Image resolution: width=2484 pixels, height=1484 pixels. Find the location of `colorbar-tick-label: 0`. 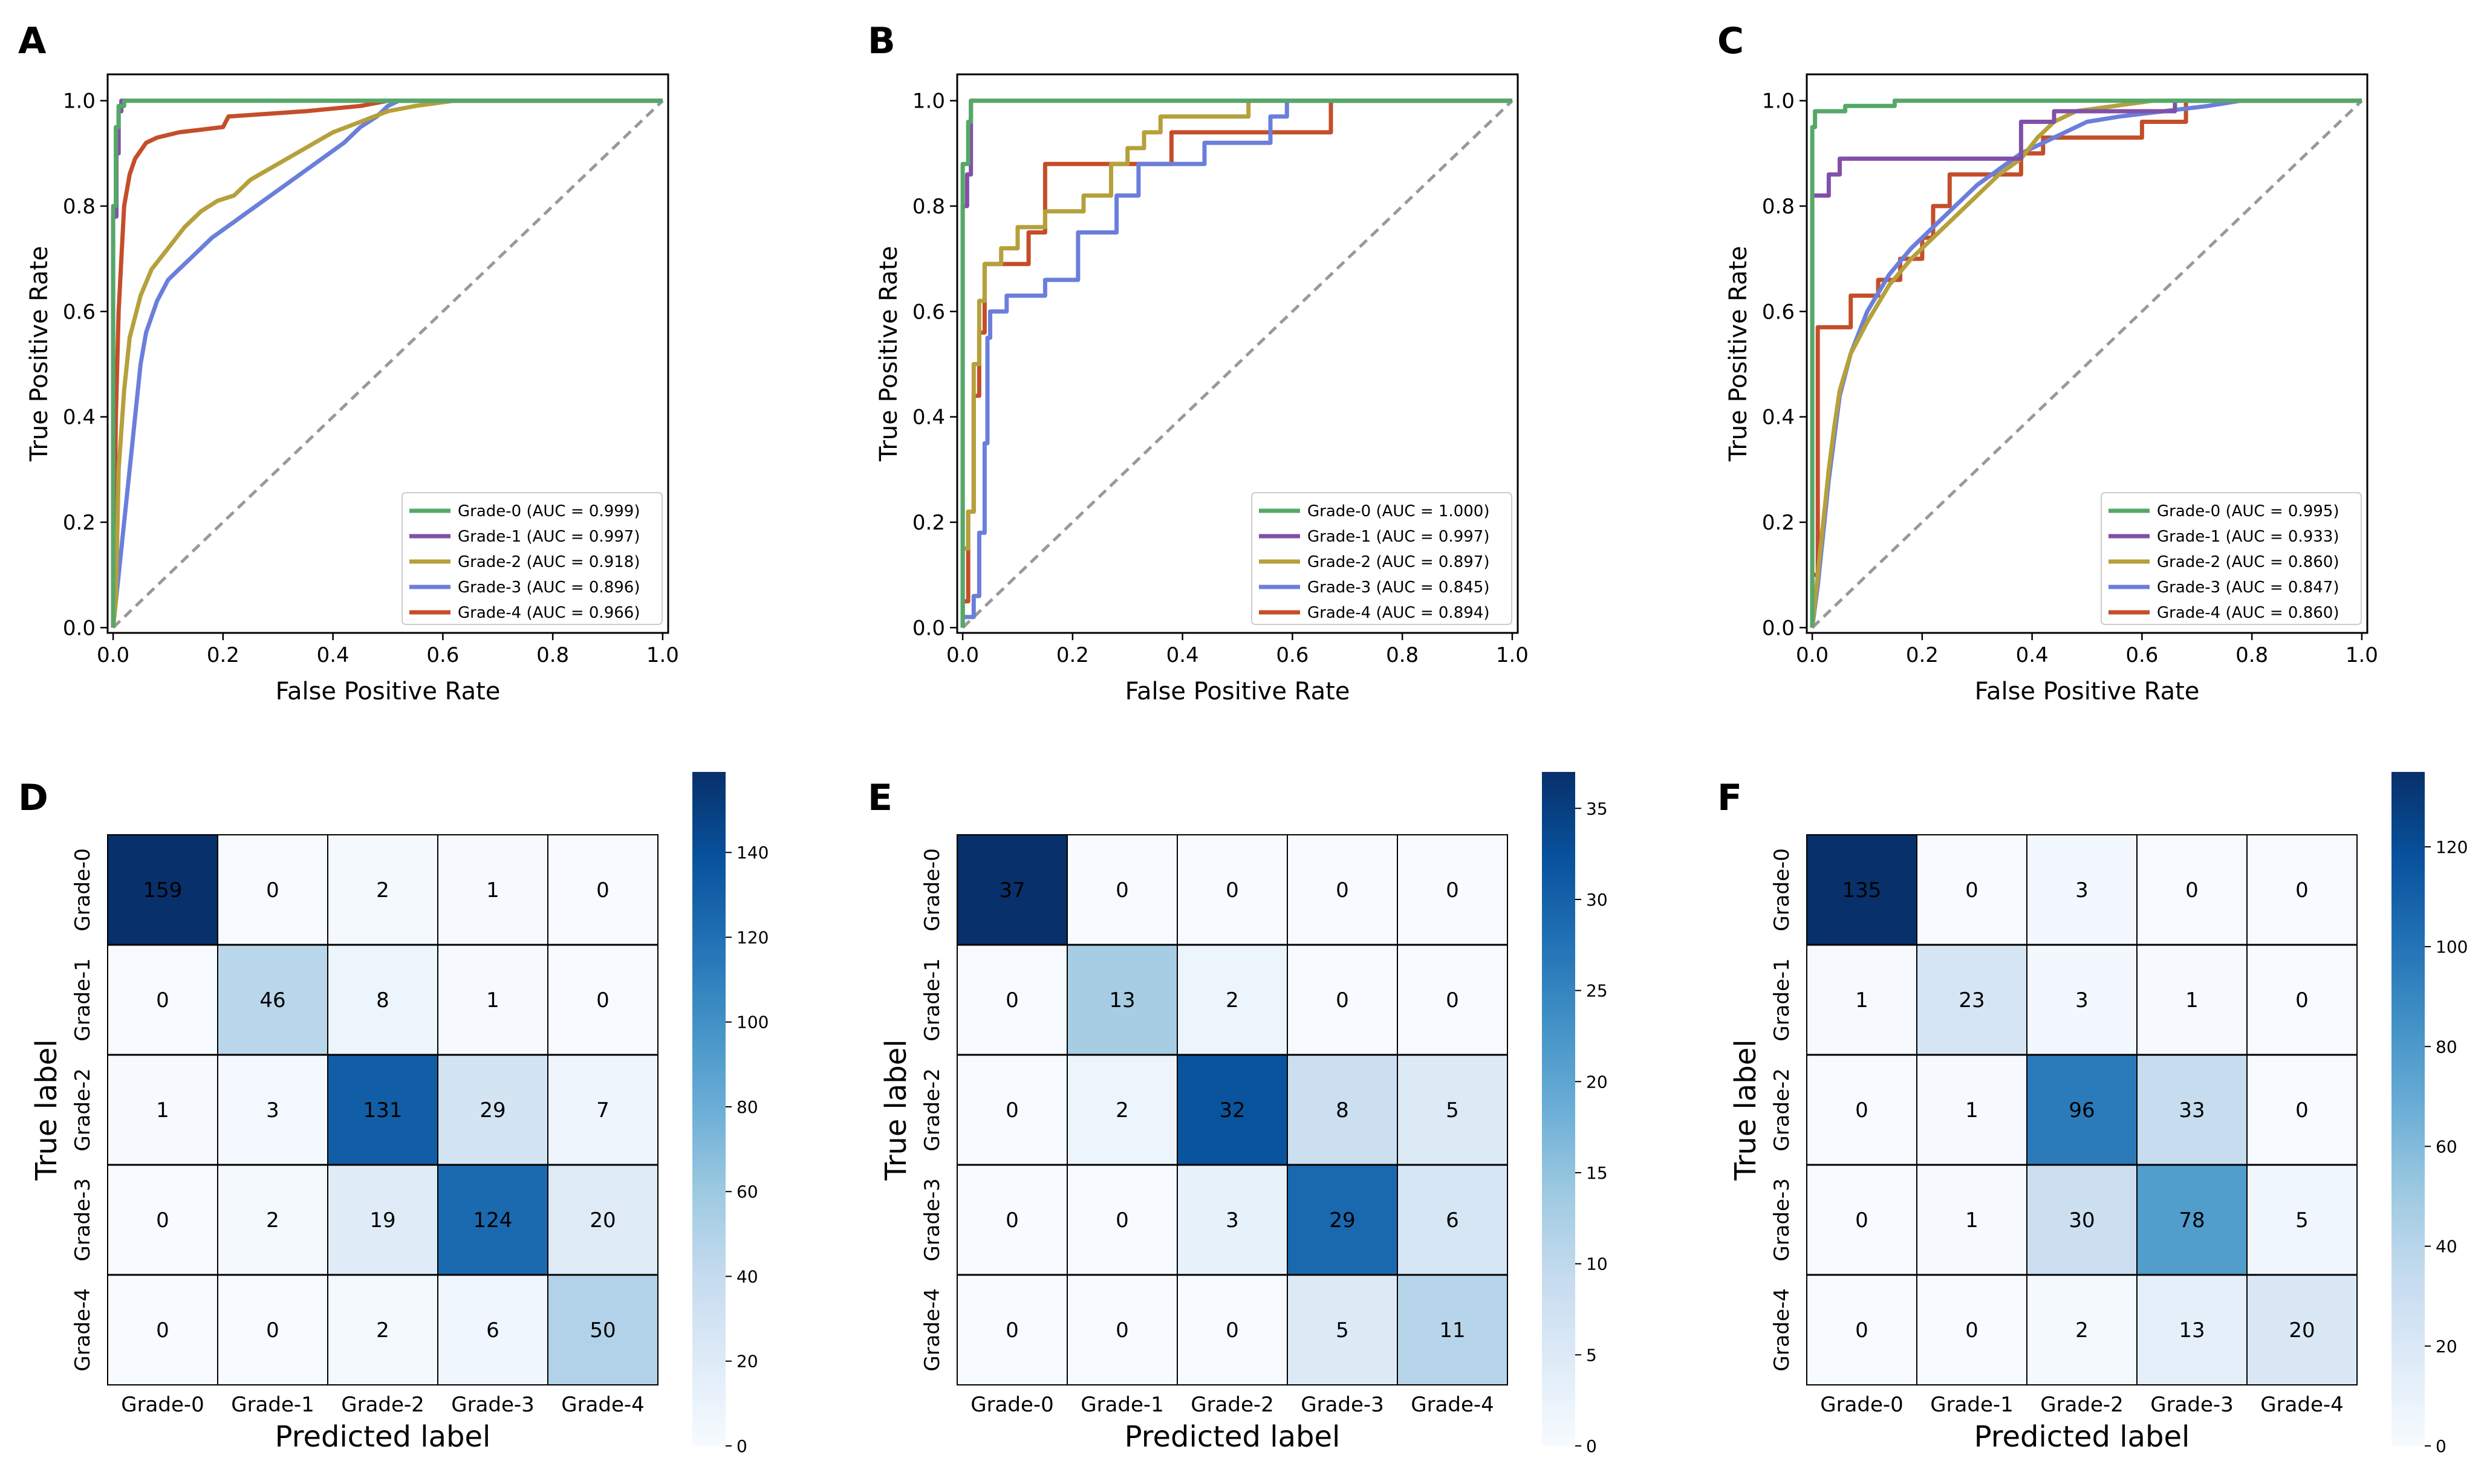

colorbar-tick-label: 0 is located at coordinates (1591, 1446).